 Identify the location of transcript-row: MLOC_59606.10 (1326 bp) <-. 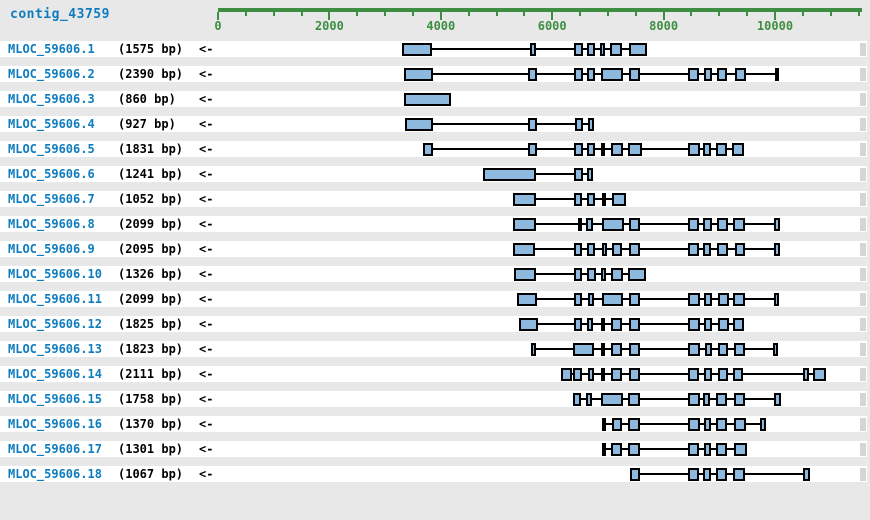
(433, 274).